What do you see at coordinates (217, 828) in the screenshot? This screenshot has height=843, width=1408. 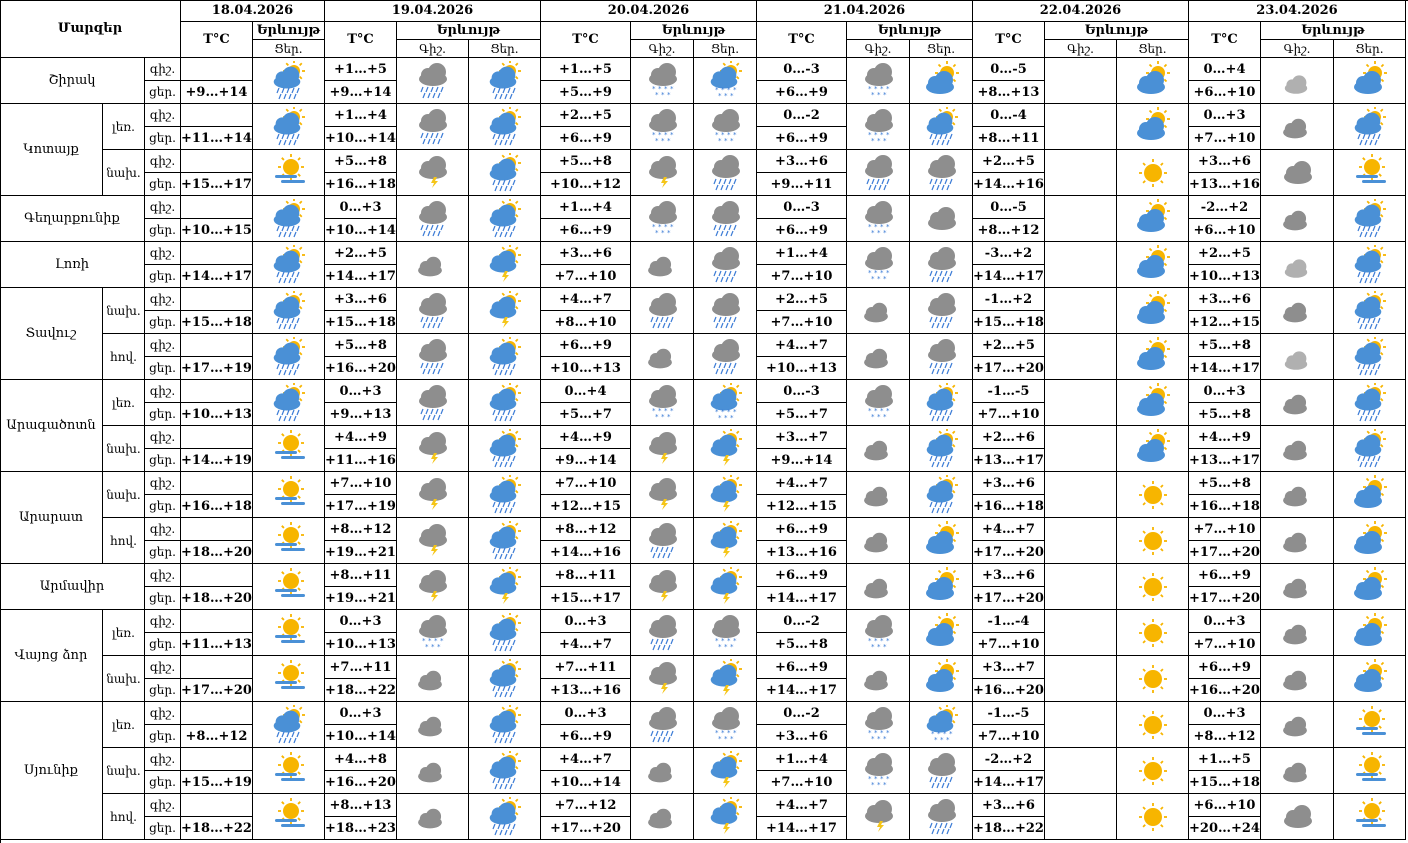 I see `temp-value: +18…+22` at bounding box center [217, 828].